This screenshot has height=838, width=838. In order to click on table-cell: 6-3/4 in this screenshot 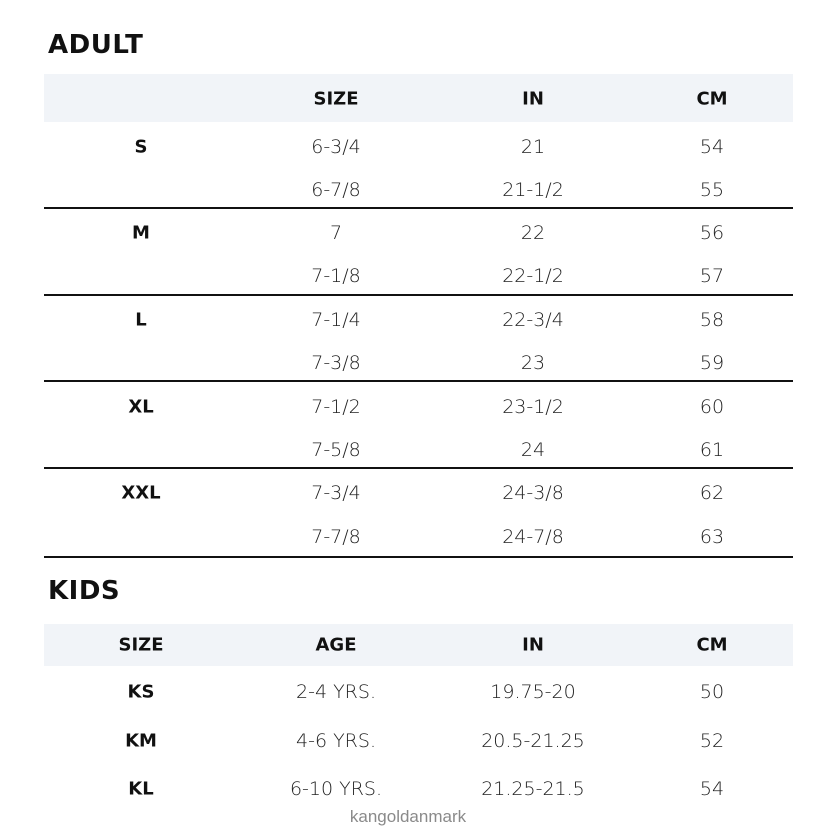, I will do `click(336, 147)`.